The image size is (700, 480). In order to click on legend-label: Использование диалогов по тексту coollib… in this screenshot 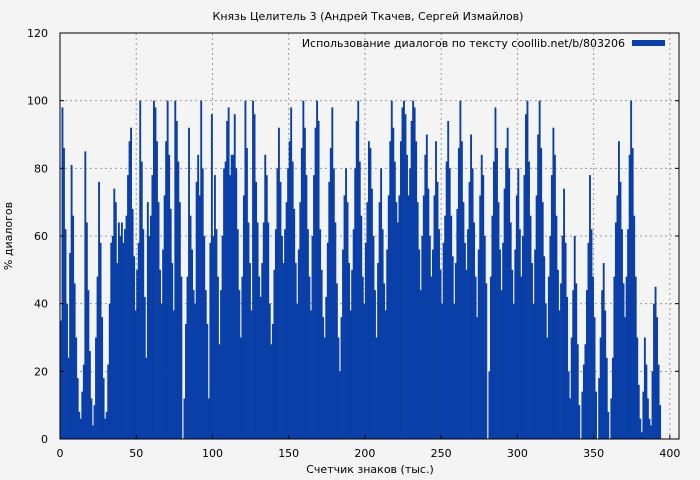, I will do `click(463, 43)`.